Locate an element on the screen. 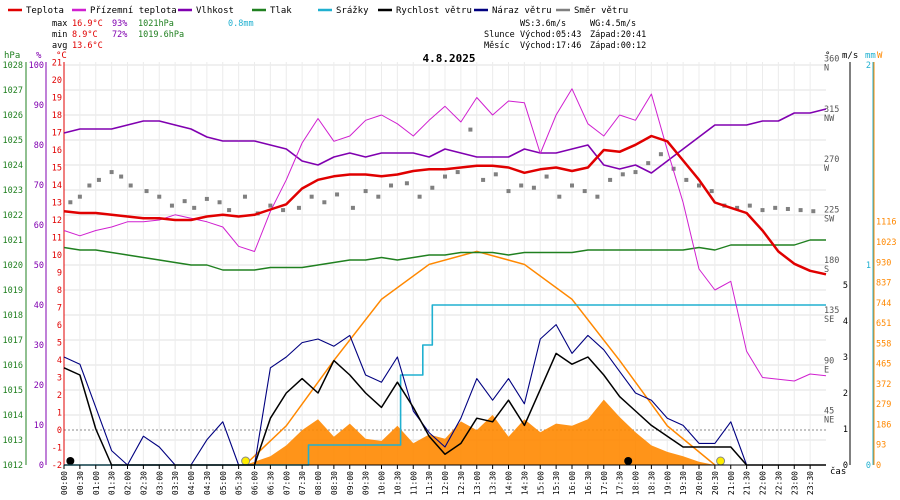 This screenshot has height=500, width=900. tick-humidity: 80 is located at coordinates (39, 146).